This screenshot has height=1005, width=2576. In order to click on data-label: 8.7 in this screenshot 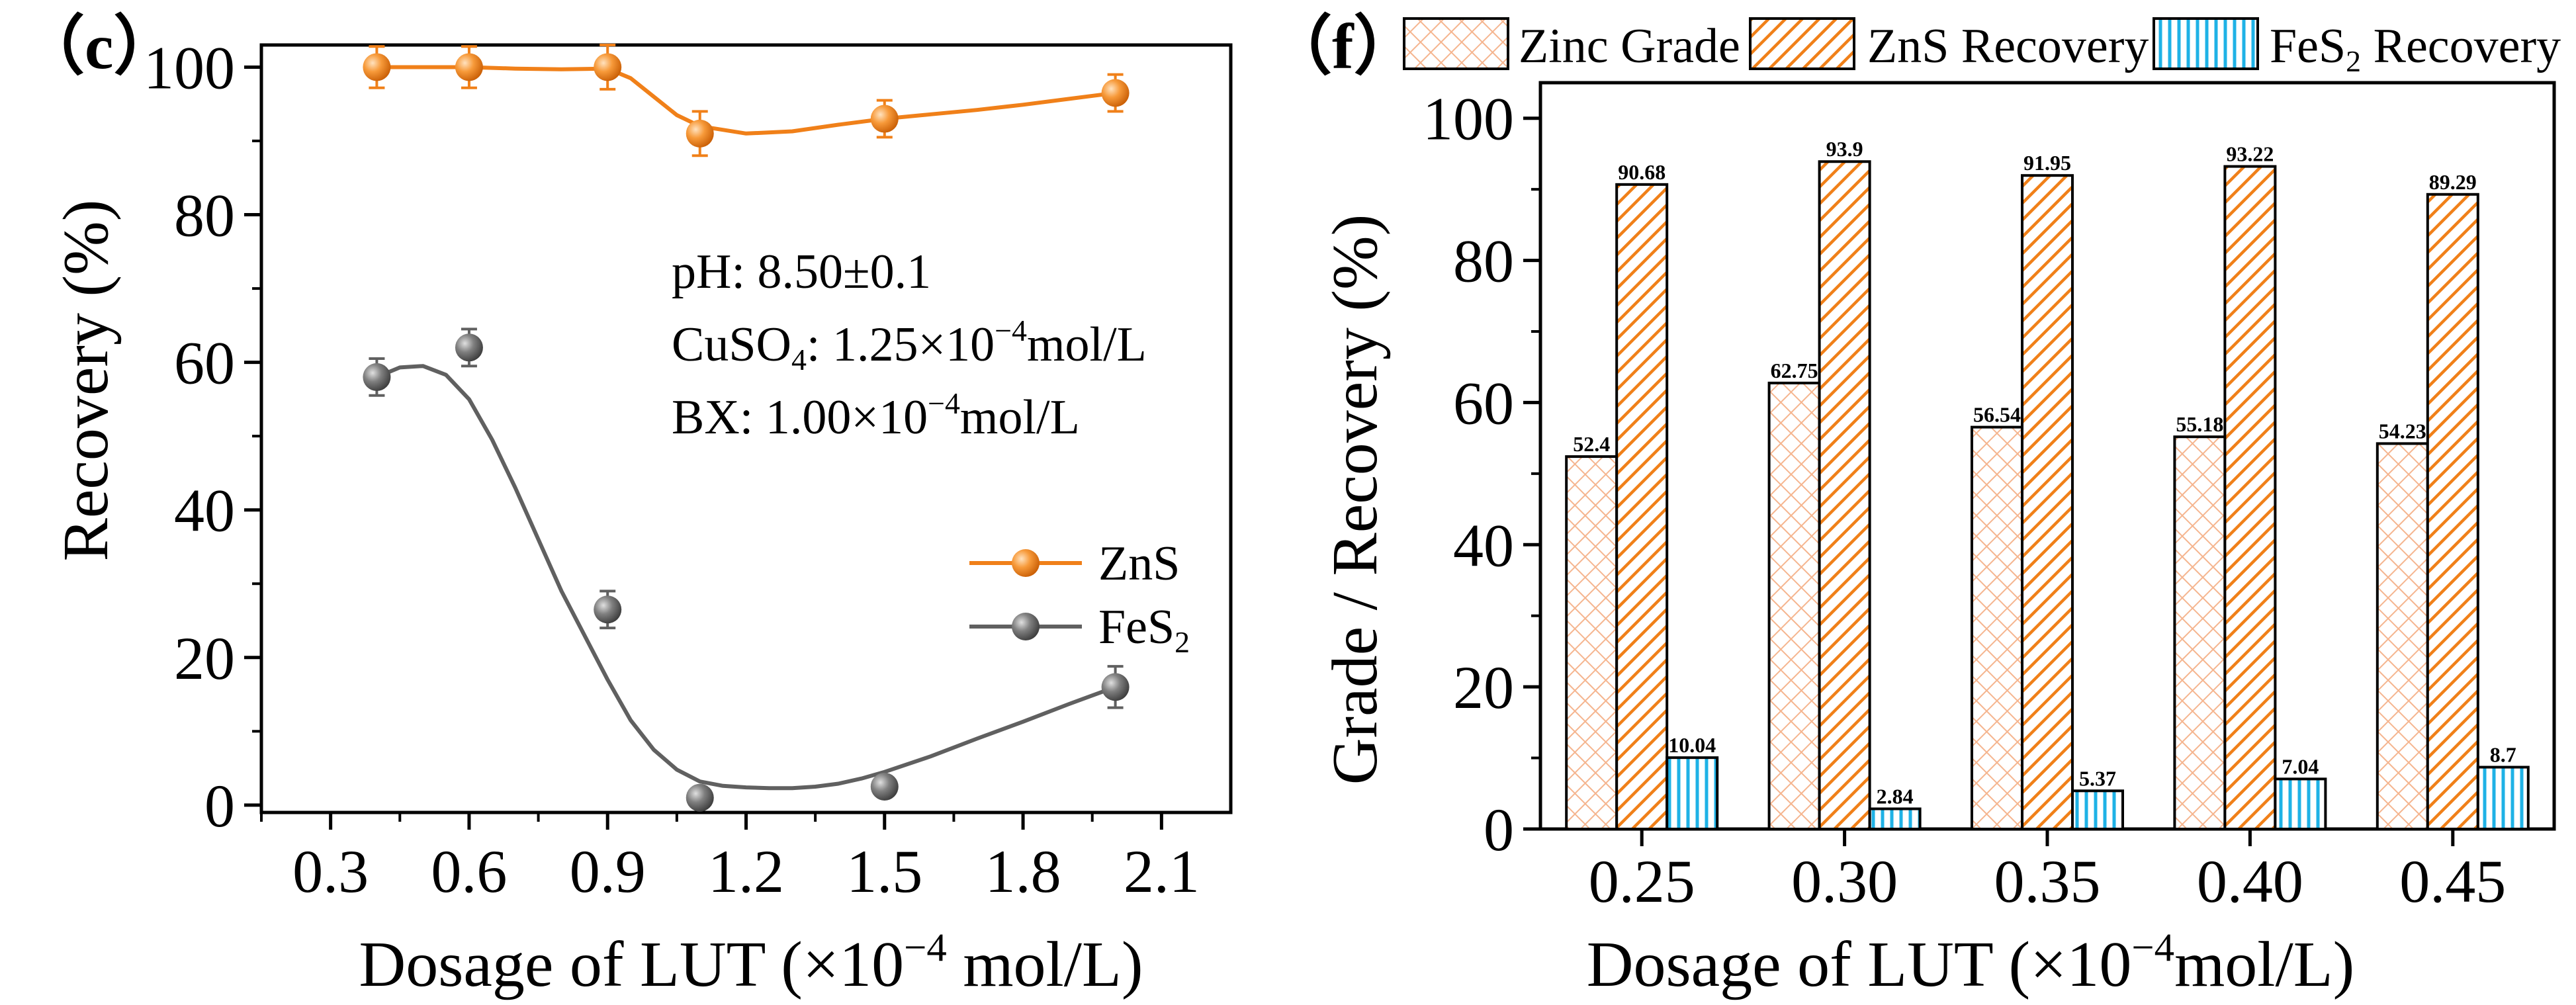, I will do `click(2503, 755)`.